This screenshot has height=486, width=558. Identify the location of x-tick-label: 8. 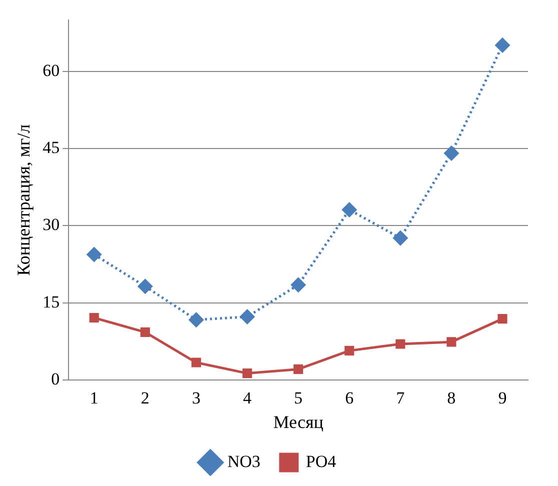
(451, 398).